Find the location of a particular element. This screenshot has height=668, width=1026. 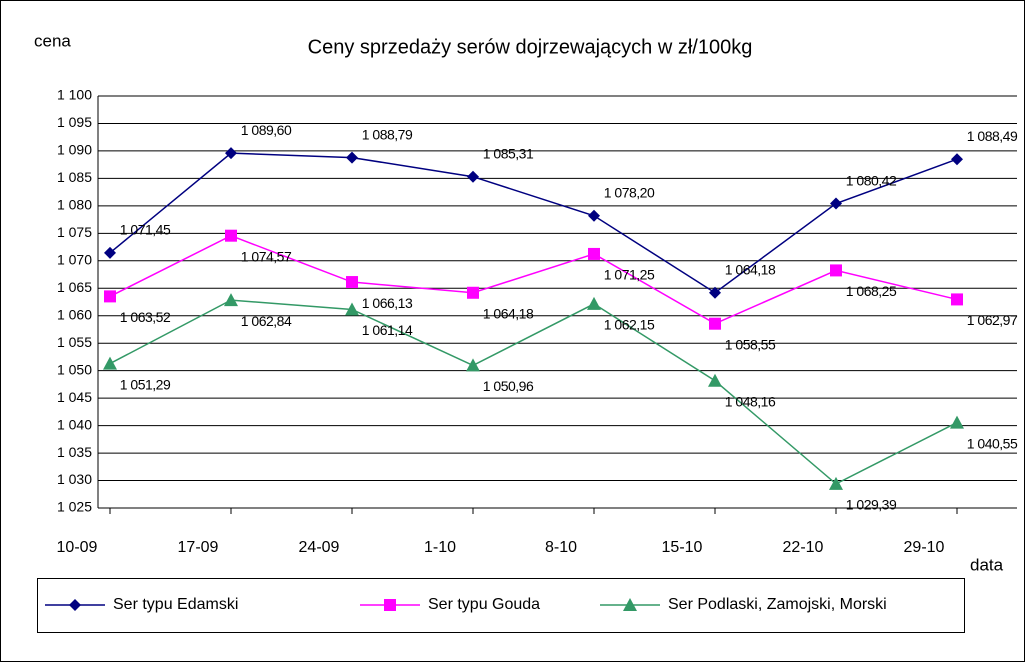

data-label: 1 062,97 is located at coordinates (992, 320).